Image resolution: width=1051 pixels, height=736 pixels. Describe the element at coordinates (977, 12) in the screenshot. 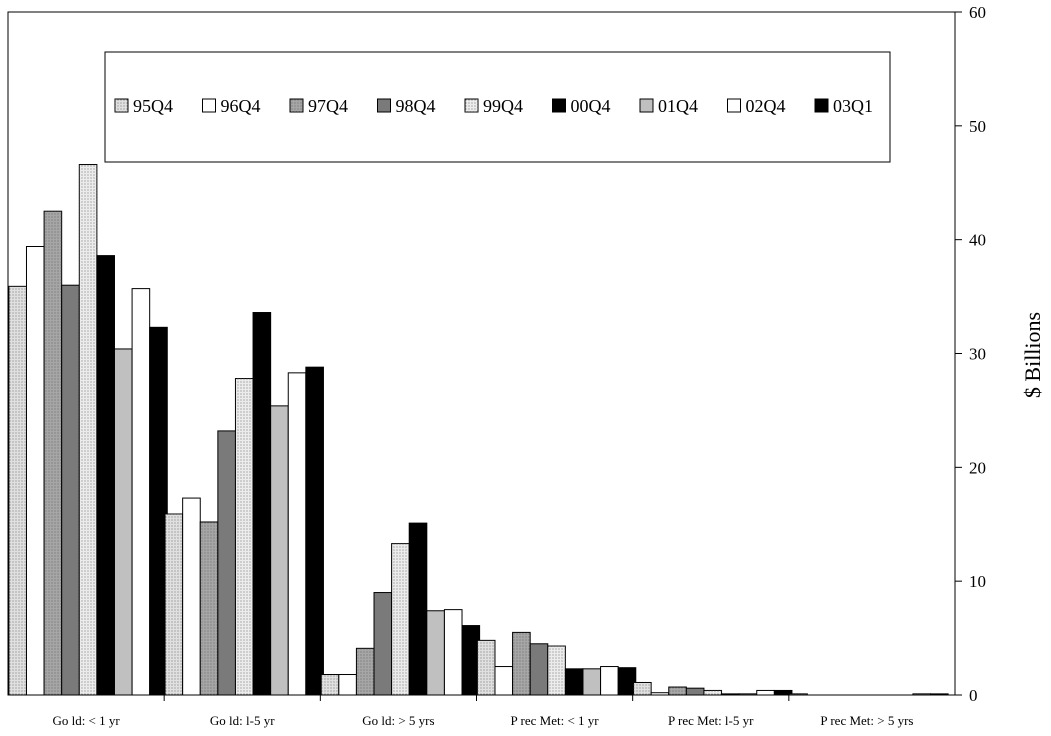

I see `y-tick-label: 60` at that location.